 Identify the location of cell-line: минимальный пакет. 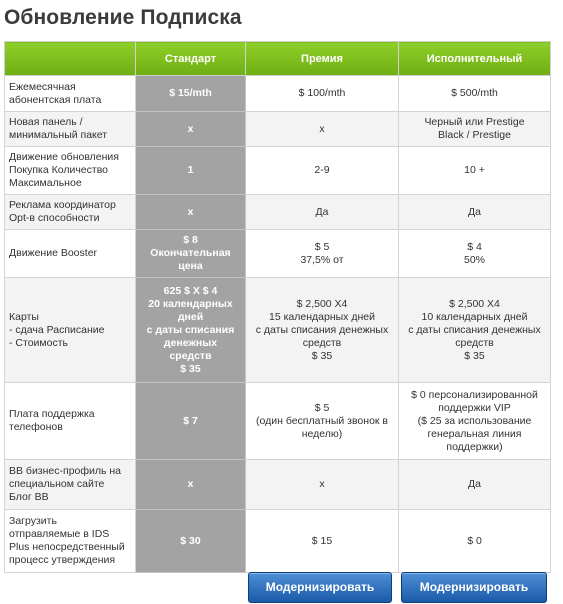
(58, 135).